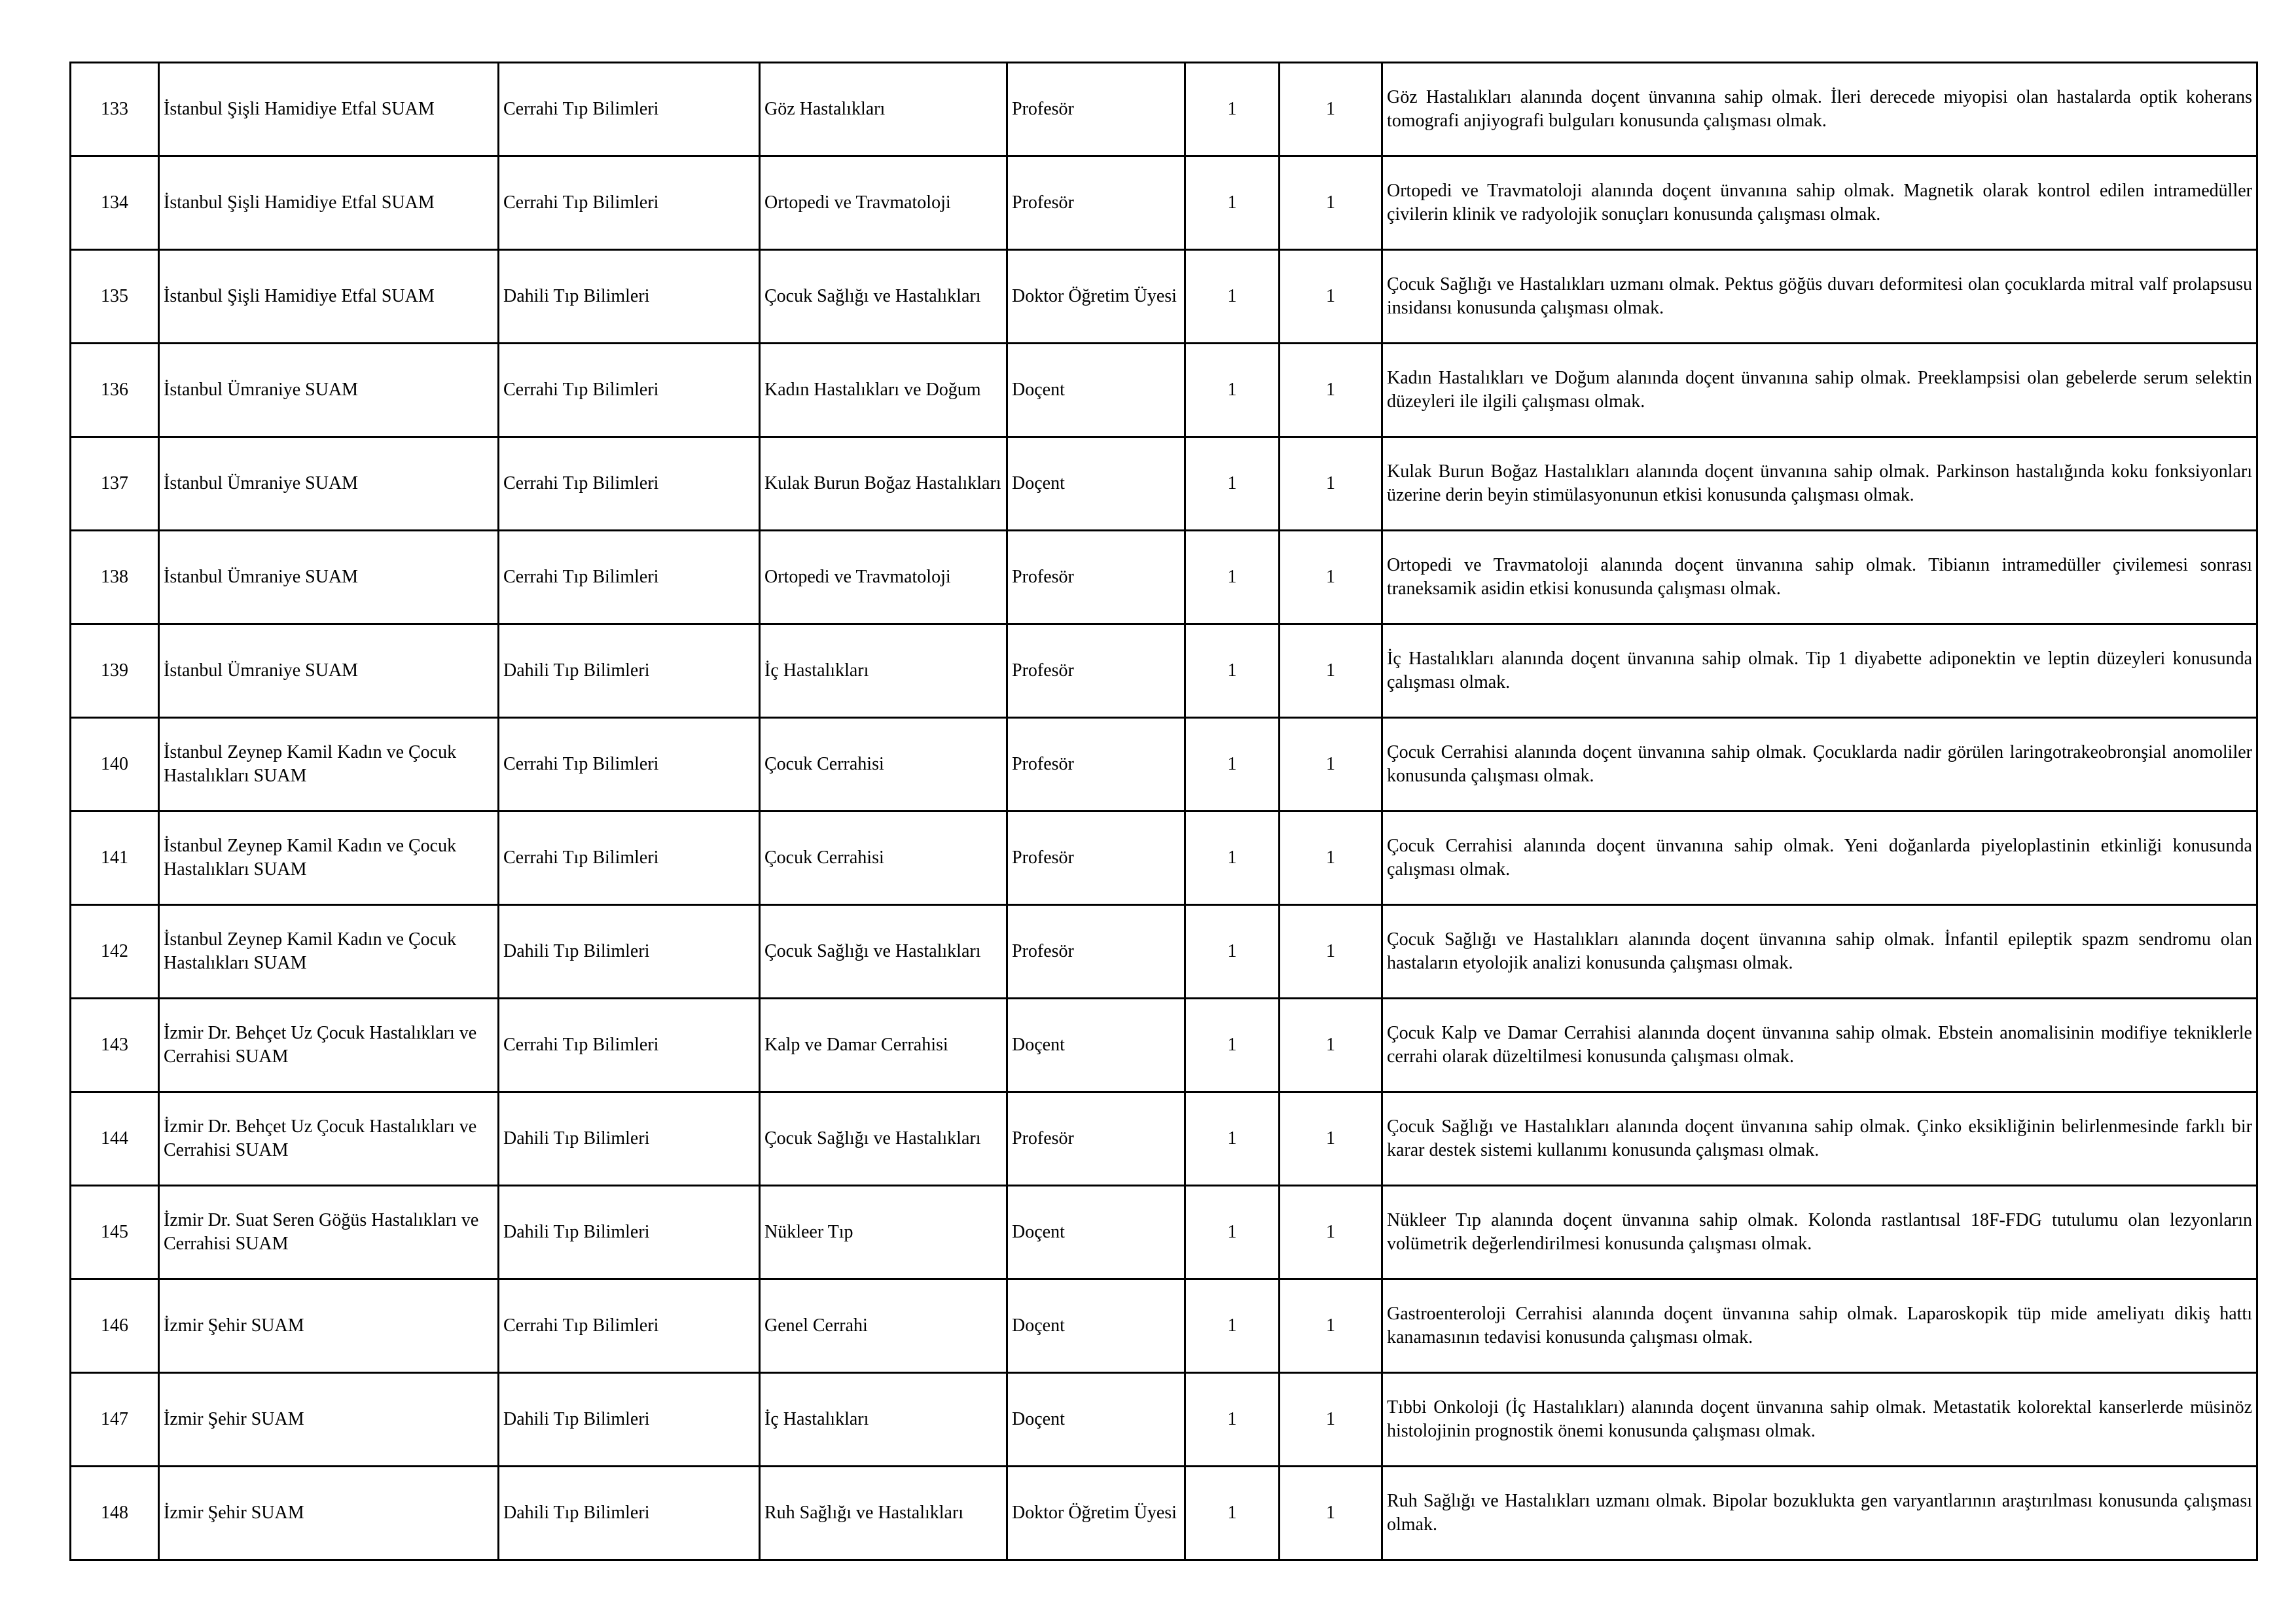 This screenshot has width=2296, height=1623. Describe the element at coordinates (114, 1138) in the screenshot. I see `row-number-cell: 144` at that location.